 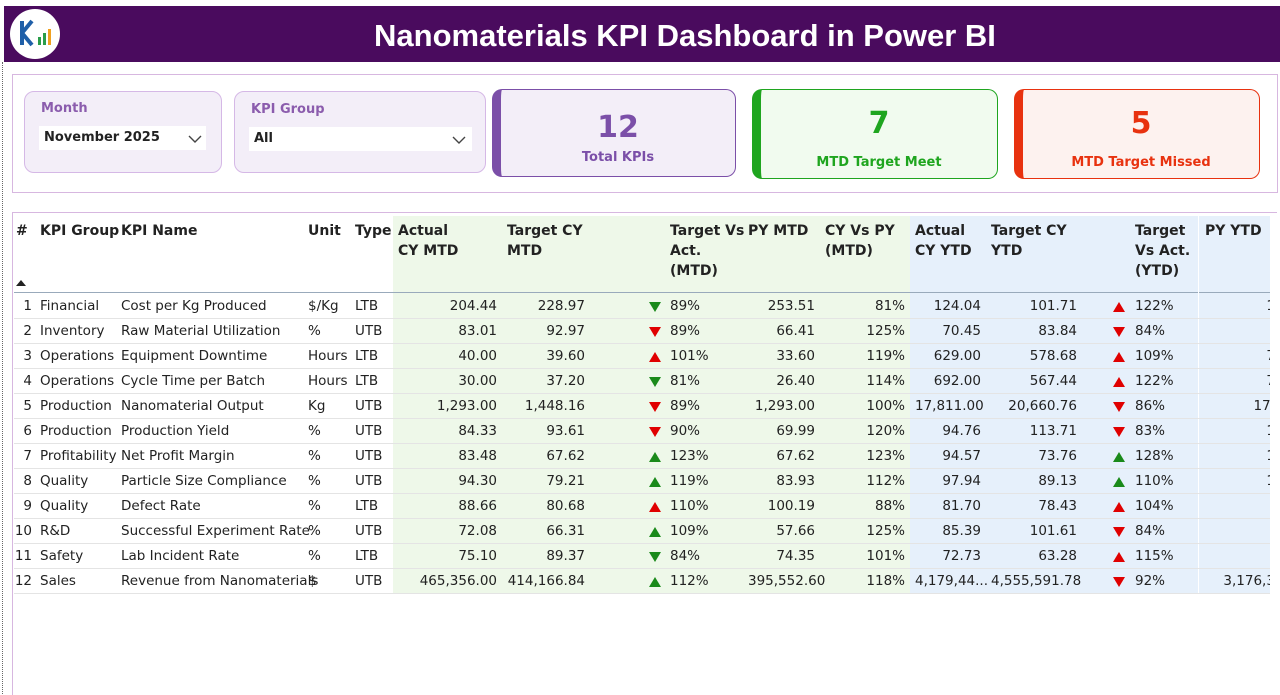 I want to click on table-cell: 92%, so click(x=1150, y=581).